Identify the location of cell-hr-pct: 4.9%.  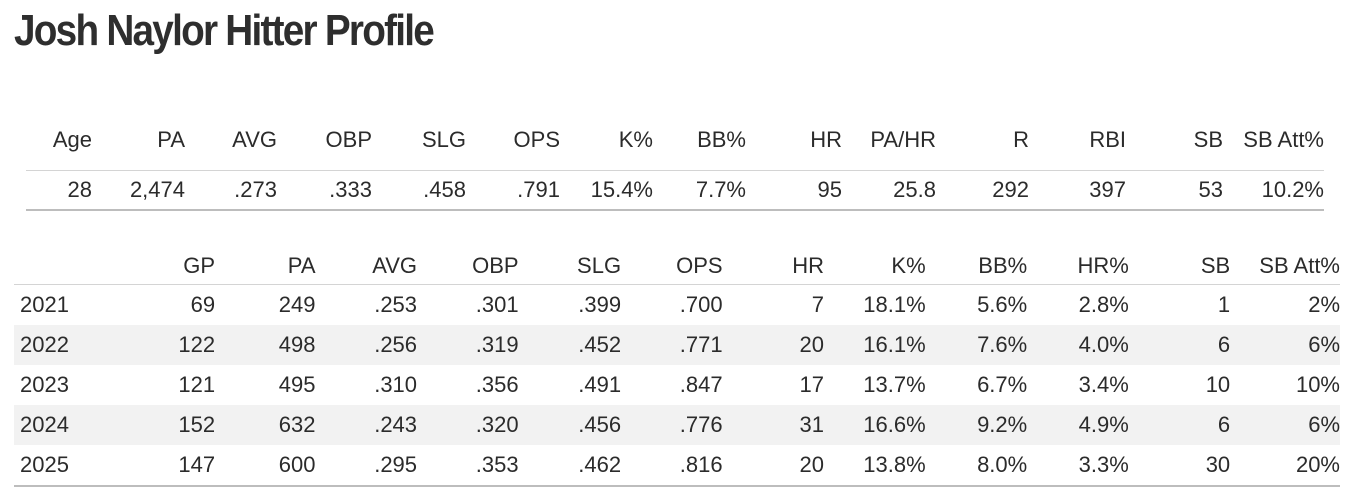
(1078, 425).